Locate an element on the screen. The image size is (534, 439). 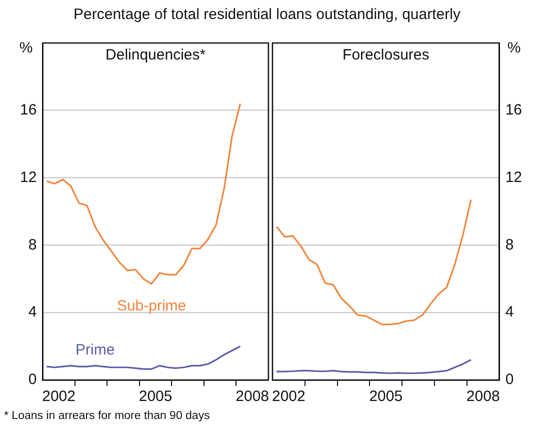
chart-title: Delinquencies* is located at coordinates (156, 55).